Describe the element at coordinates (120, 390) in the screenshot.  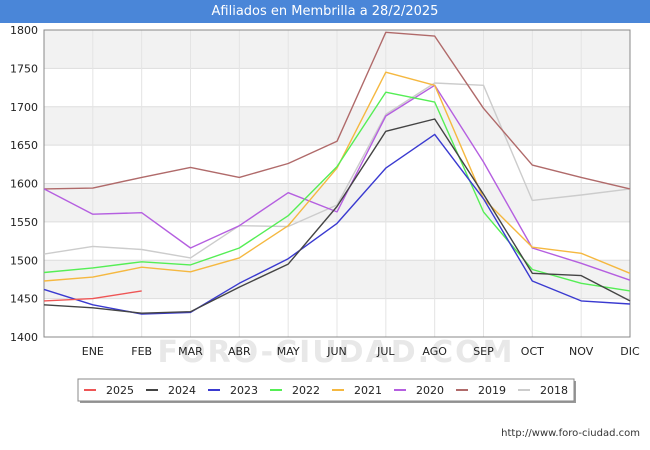
I see `legend-label-2025: 2025` at that location.